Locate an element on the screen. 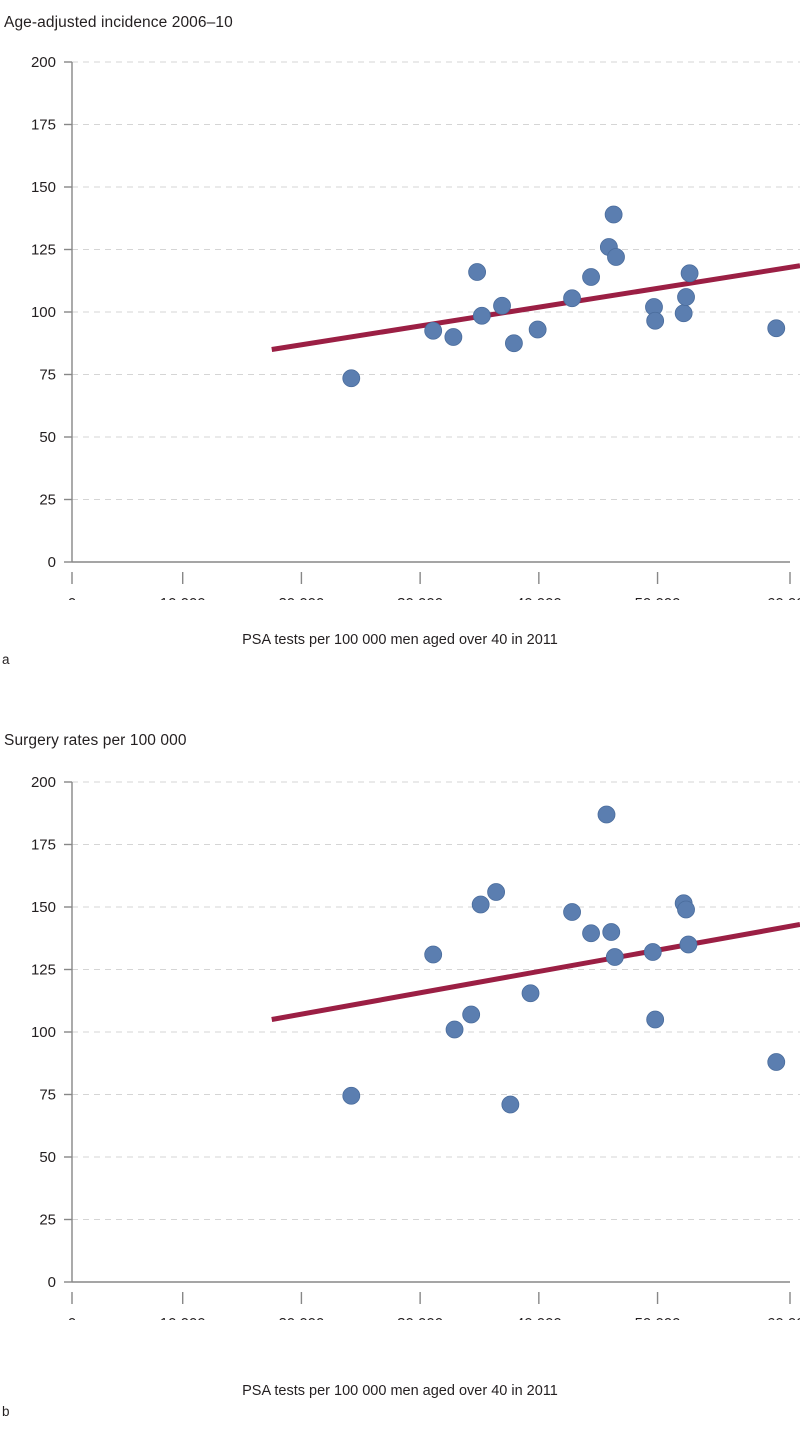 The image size is (800, 1441). panel-b-title: Surgery rates per 100 000 is located at coordinates (95, 740).